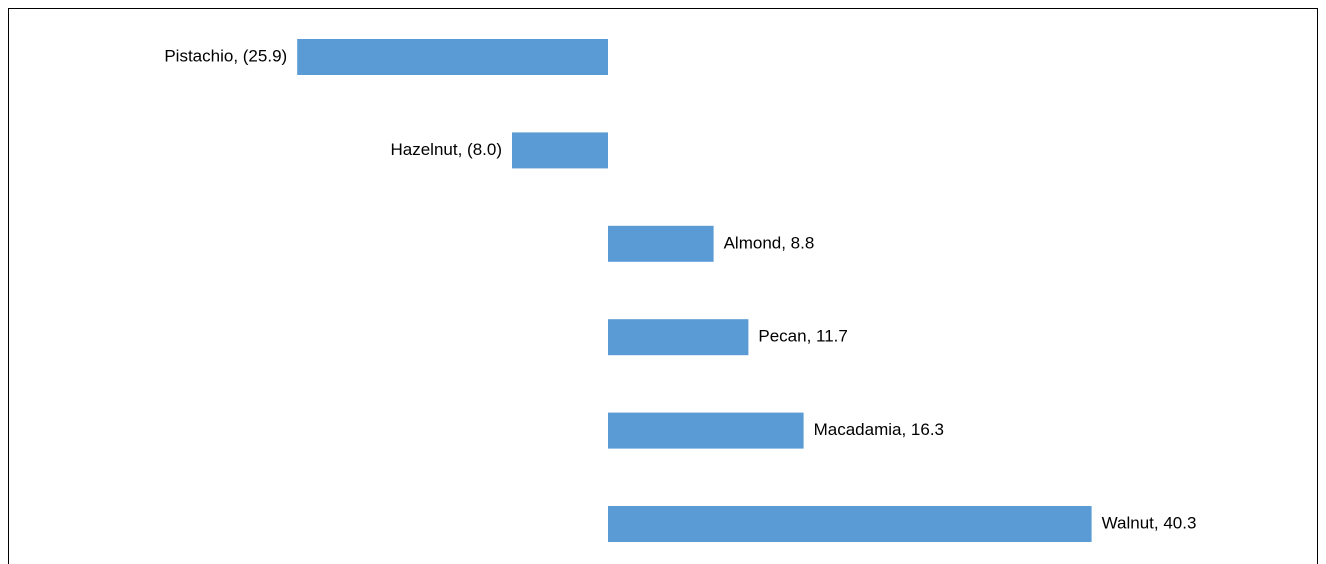 The image size is (1326, 564). What do you see at coordinates (769, 242) in the screenshot?
I see `data-label: Almond, 8.8` at bounding box center [769, 242].